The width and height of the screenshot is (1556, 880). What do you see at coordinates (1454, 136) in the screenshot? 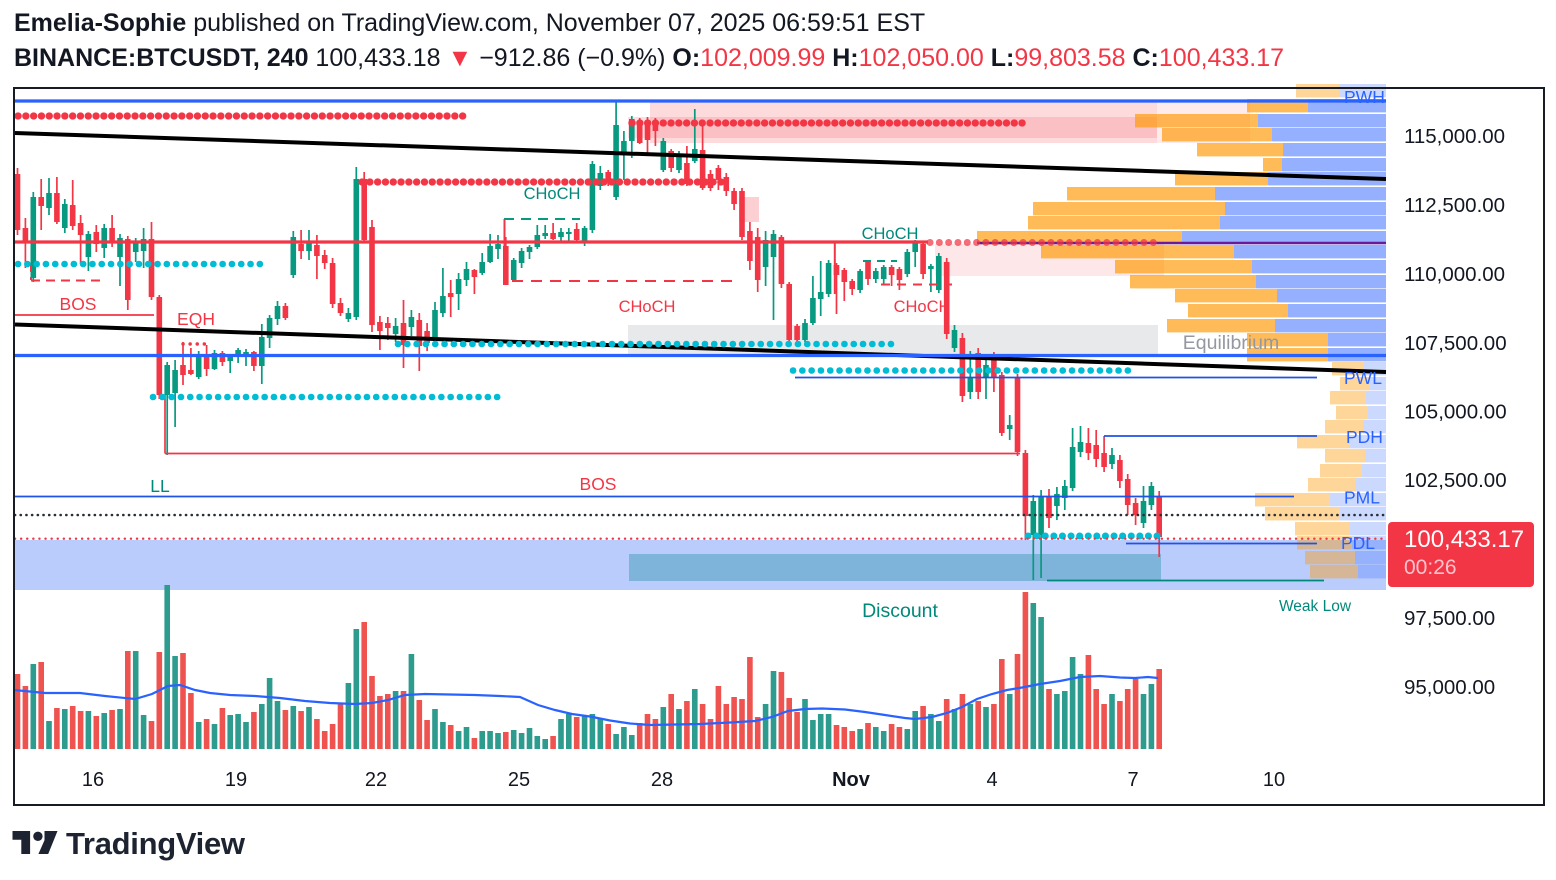
I see `svg-text: 115,000.00` at bounding box center [1454, 136].